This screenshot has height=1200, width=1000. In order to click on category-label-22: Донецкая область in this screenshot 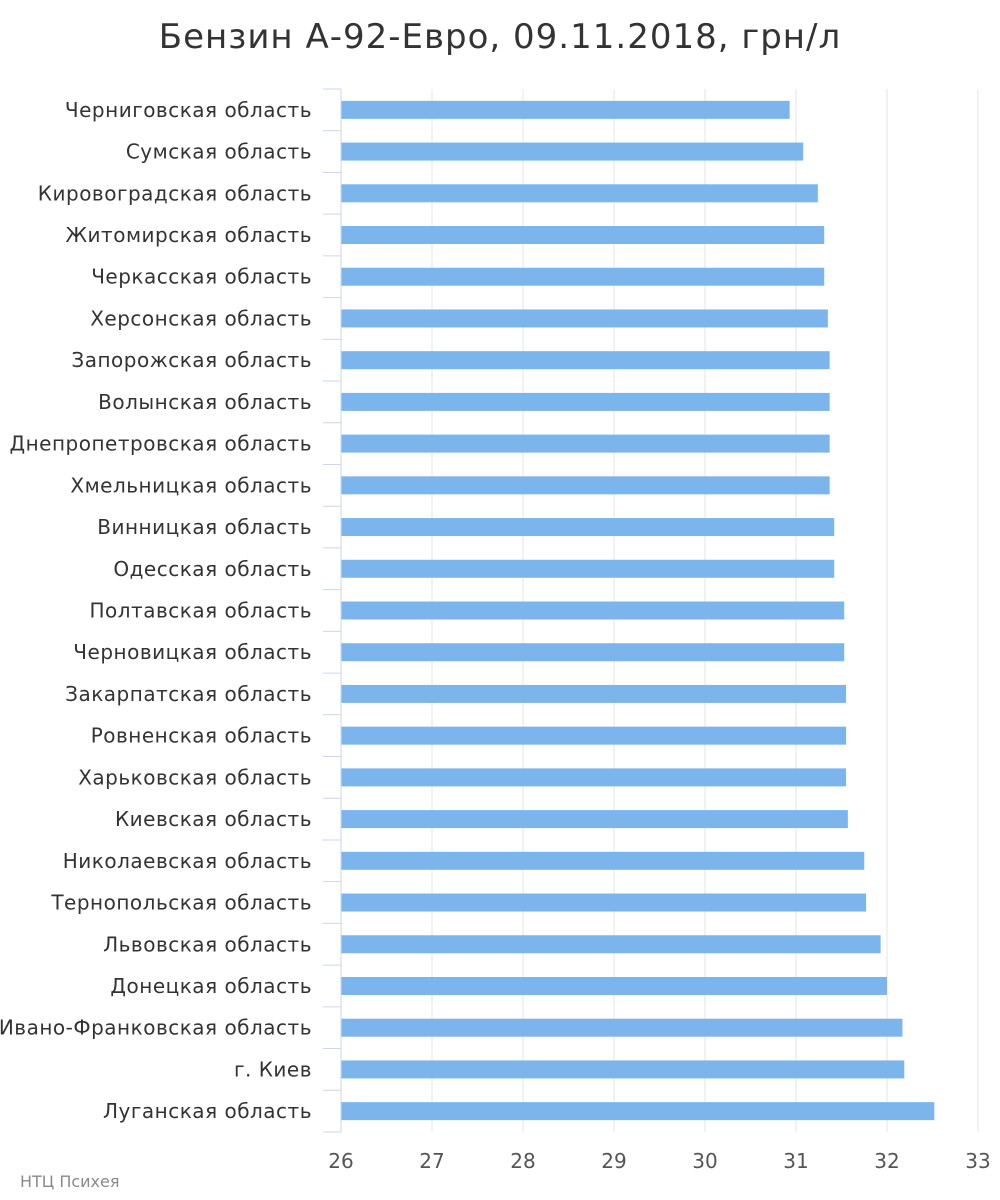, I will do `click(211, 986)`.